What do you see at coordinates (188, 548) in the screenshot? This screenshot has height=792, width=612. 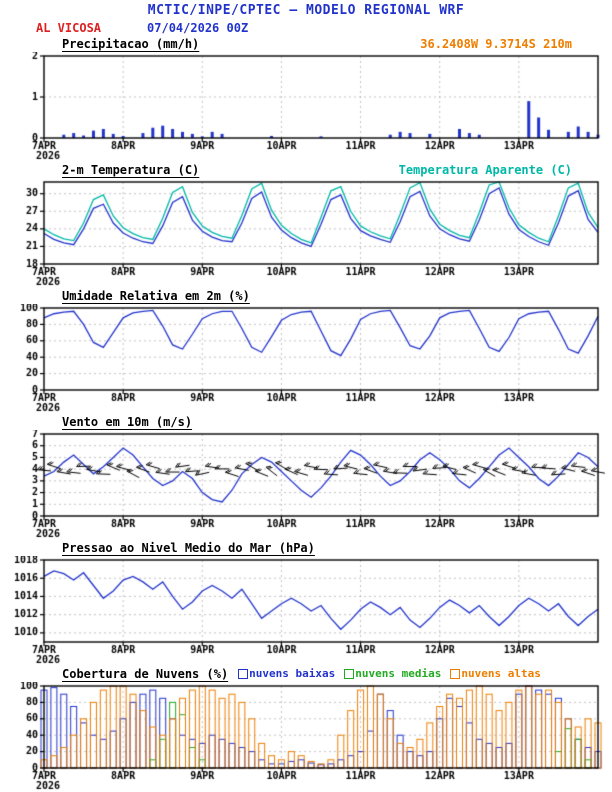 I see `pressure-title: Pressao ao Nivel Medio do Mar (hPa)` at bounding box center [188, 548].